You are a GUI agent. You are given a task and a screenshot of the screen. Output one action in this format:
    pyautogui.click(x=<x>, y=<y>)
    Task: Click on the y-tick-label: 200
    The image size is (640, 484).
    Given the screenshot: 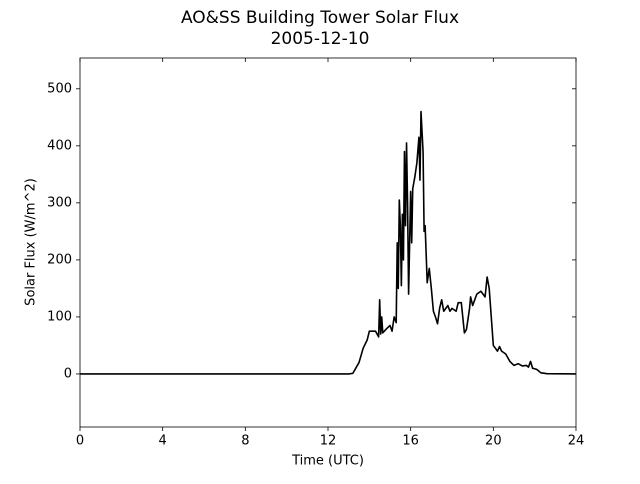 What is the action you would take?
    pyautogui.click(x=59, y=259)
    